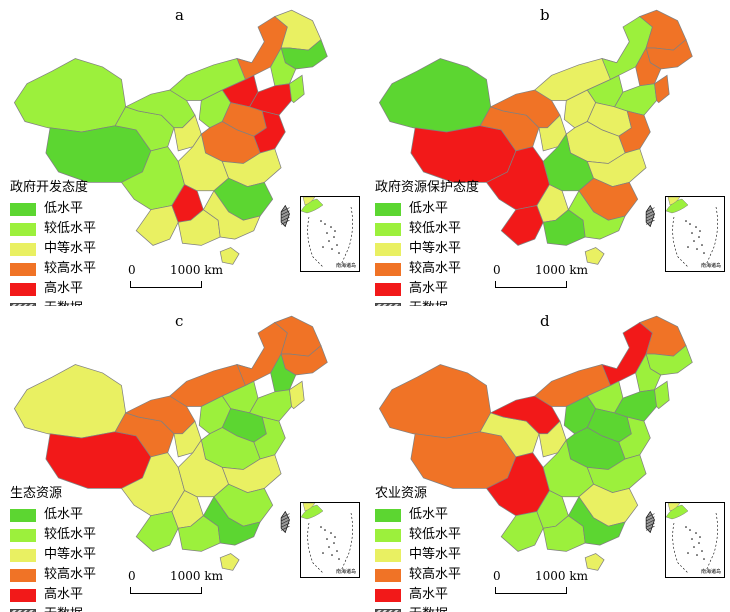 The width and height of the screenshot is (730, 612). Describe the element at coordinates (36, 493) in the screenshot. I see `legend-title: 生态资源` at that location.